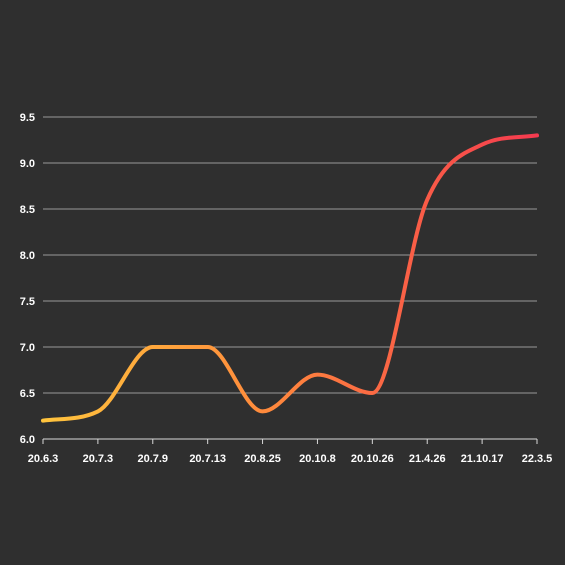 The width and height of the screenshot is (565, 565). What do you see at coordinates (152, 459) in the screenshot?
I see `x-tick-label: 20.7.9` at bounding box center [152, 459].